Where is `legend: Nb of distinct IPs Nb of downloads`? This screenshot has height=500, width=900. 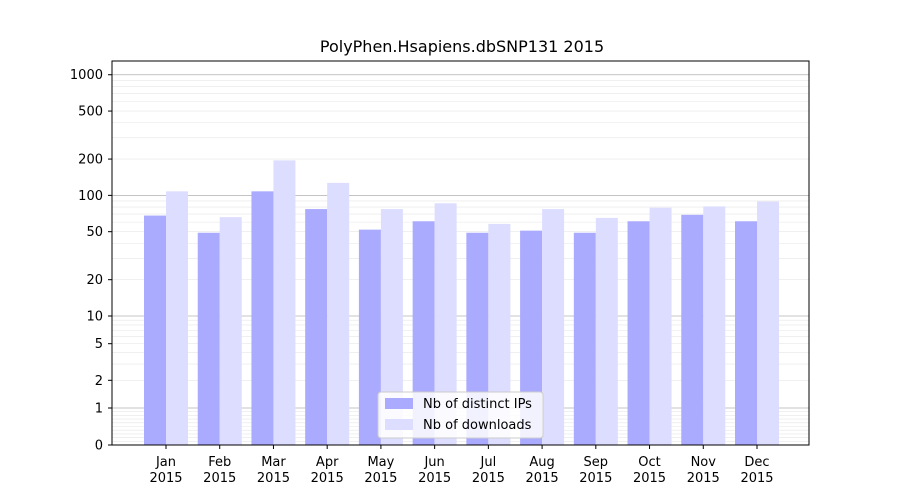 legend: Nb of distinct IPs Nb of downloads is located at coordinates (460, 415).